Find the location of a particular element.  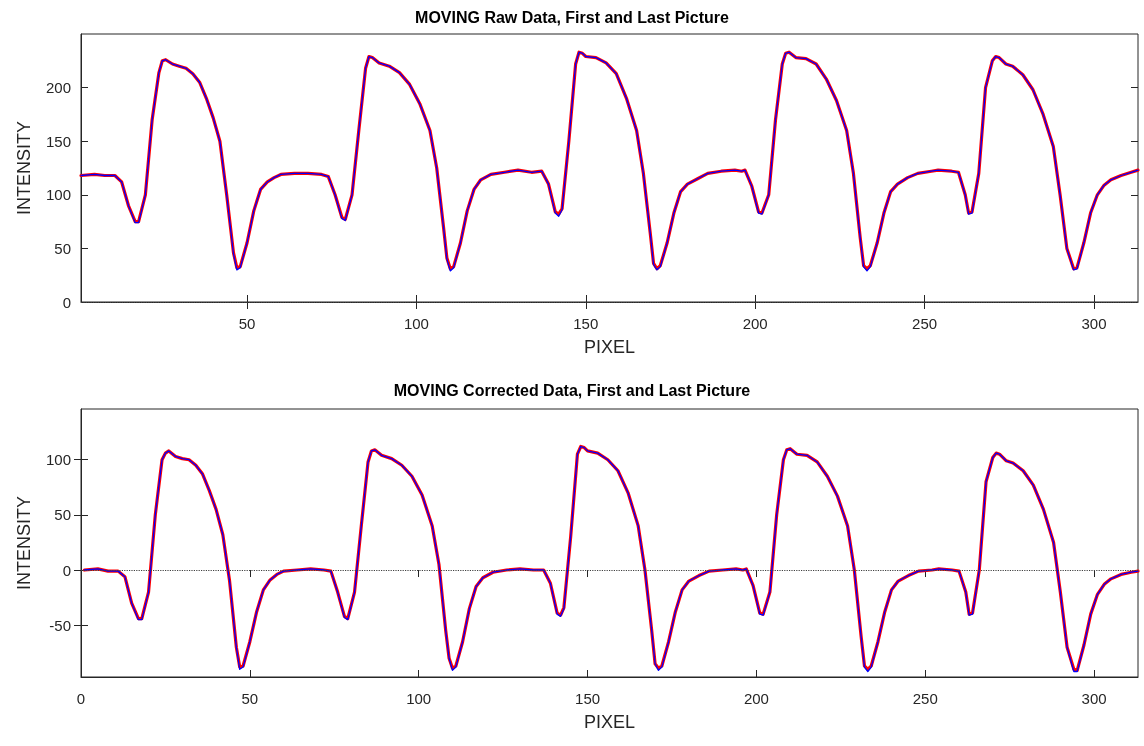

x-tick-label: 0 is located at coordinates (81, 698).